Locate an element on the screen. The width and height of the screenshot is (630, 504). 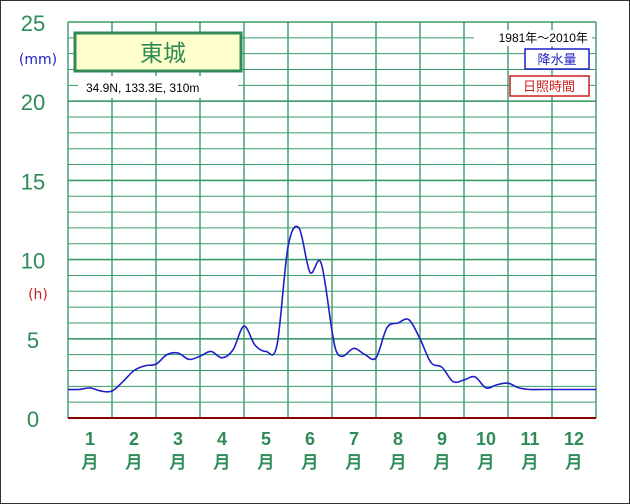
period-label: 1981年〜2010年 is located at coordinates (543, 38).